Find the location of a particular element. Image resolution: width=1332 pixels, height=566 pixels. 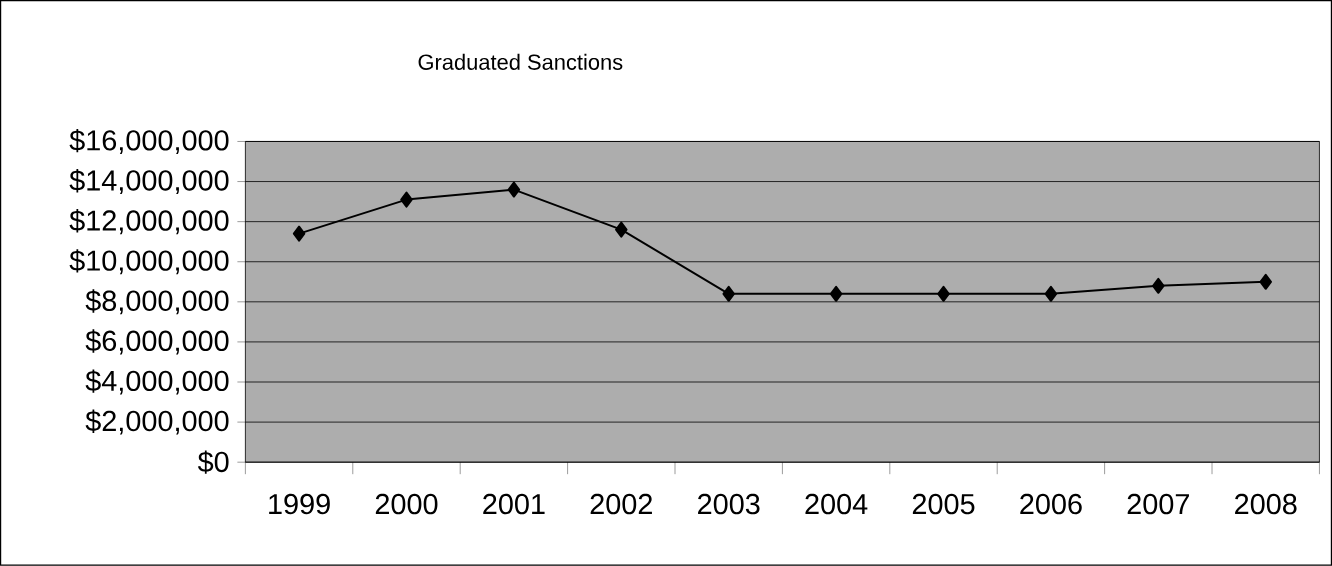

y-tick-label: $16,000,000 is located at coordinates (149, 142).